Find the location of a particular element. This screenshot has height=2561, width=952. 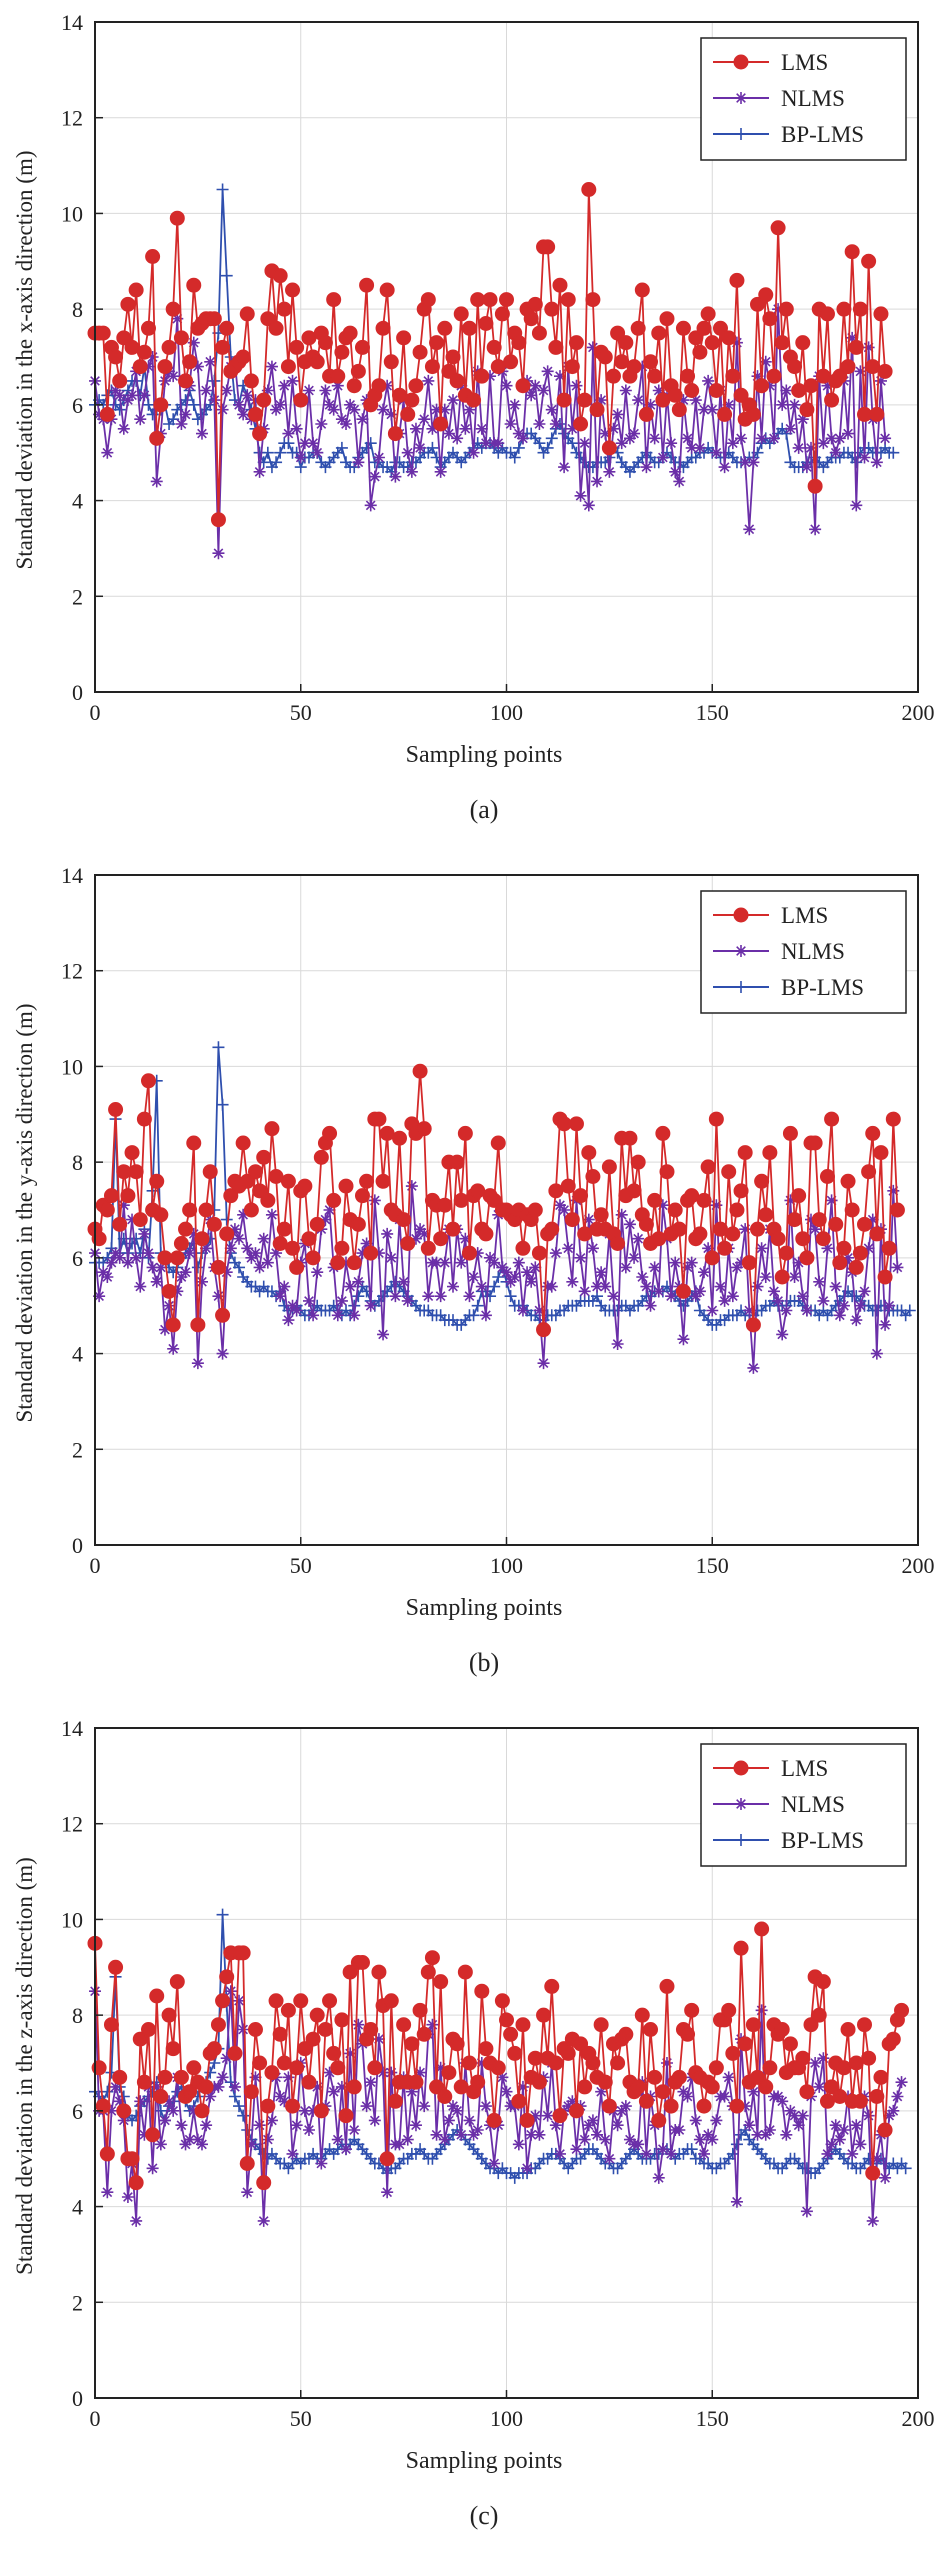

x-tick-label: 50 is located at coordinates (301, 1565).